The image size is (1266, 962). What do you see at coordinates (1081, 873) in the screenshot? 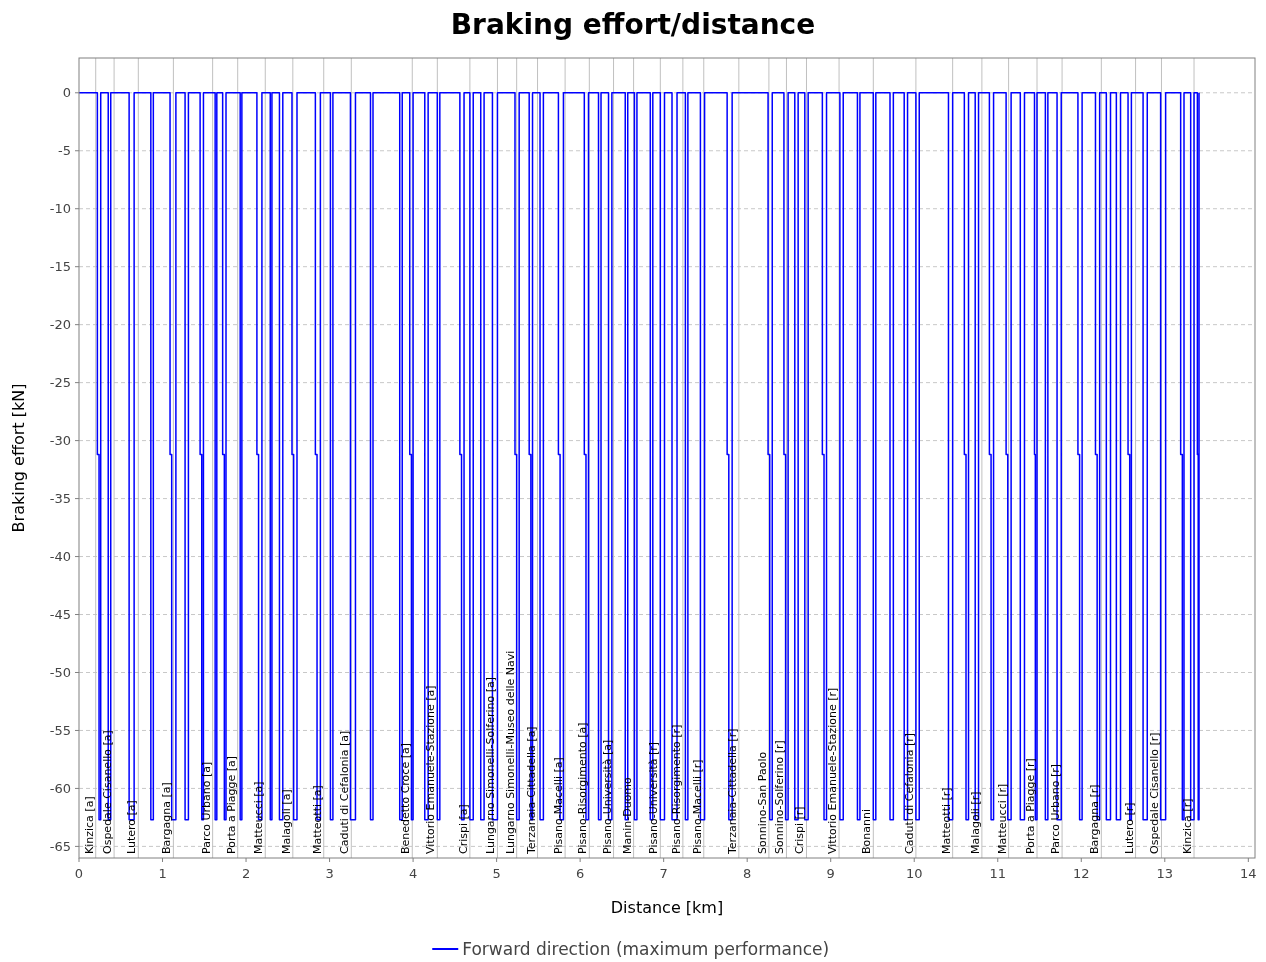
I see `x-tick-label: 12` at bounding box center [1081, 873].